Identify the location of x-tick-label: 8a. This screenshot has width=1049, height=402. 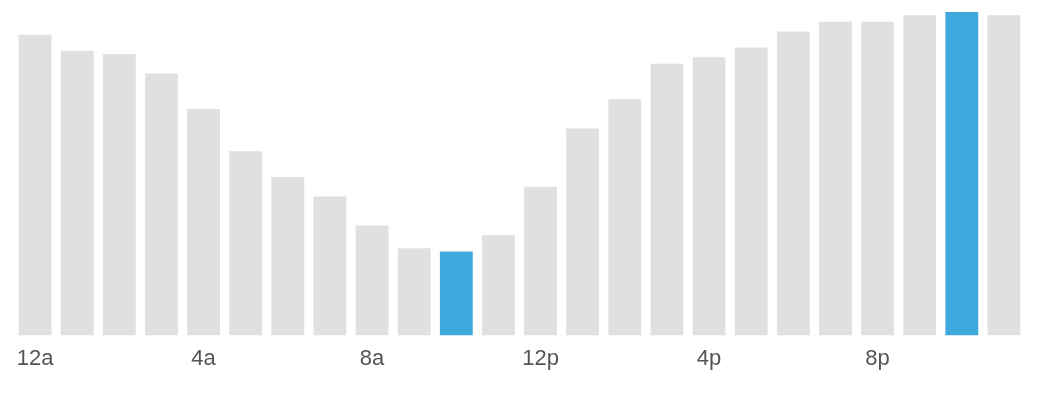
(372, 357).